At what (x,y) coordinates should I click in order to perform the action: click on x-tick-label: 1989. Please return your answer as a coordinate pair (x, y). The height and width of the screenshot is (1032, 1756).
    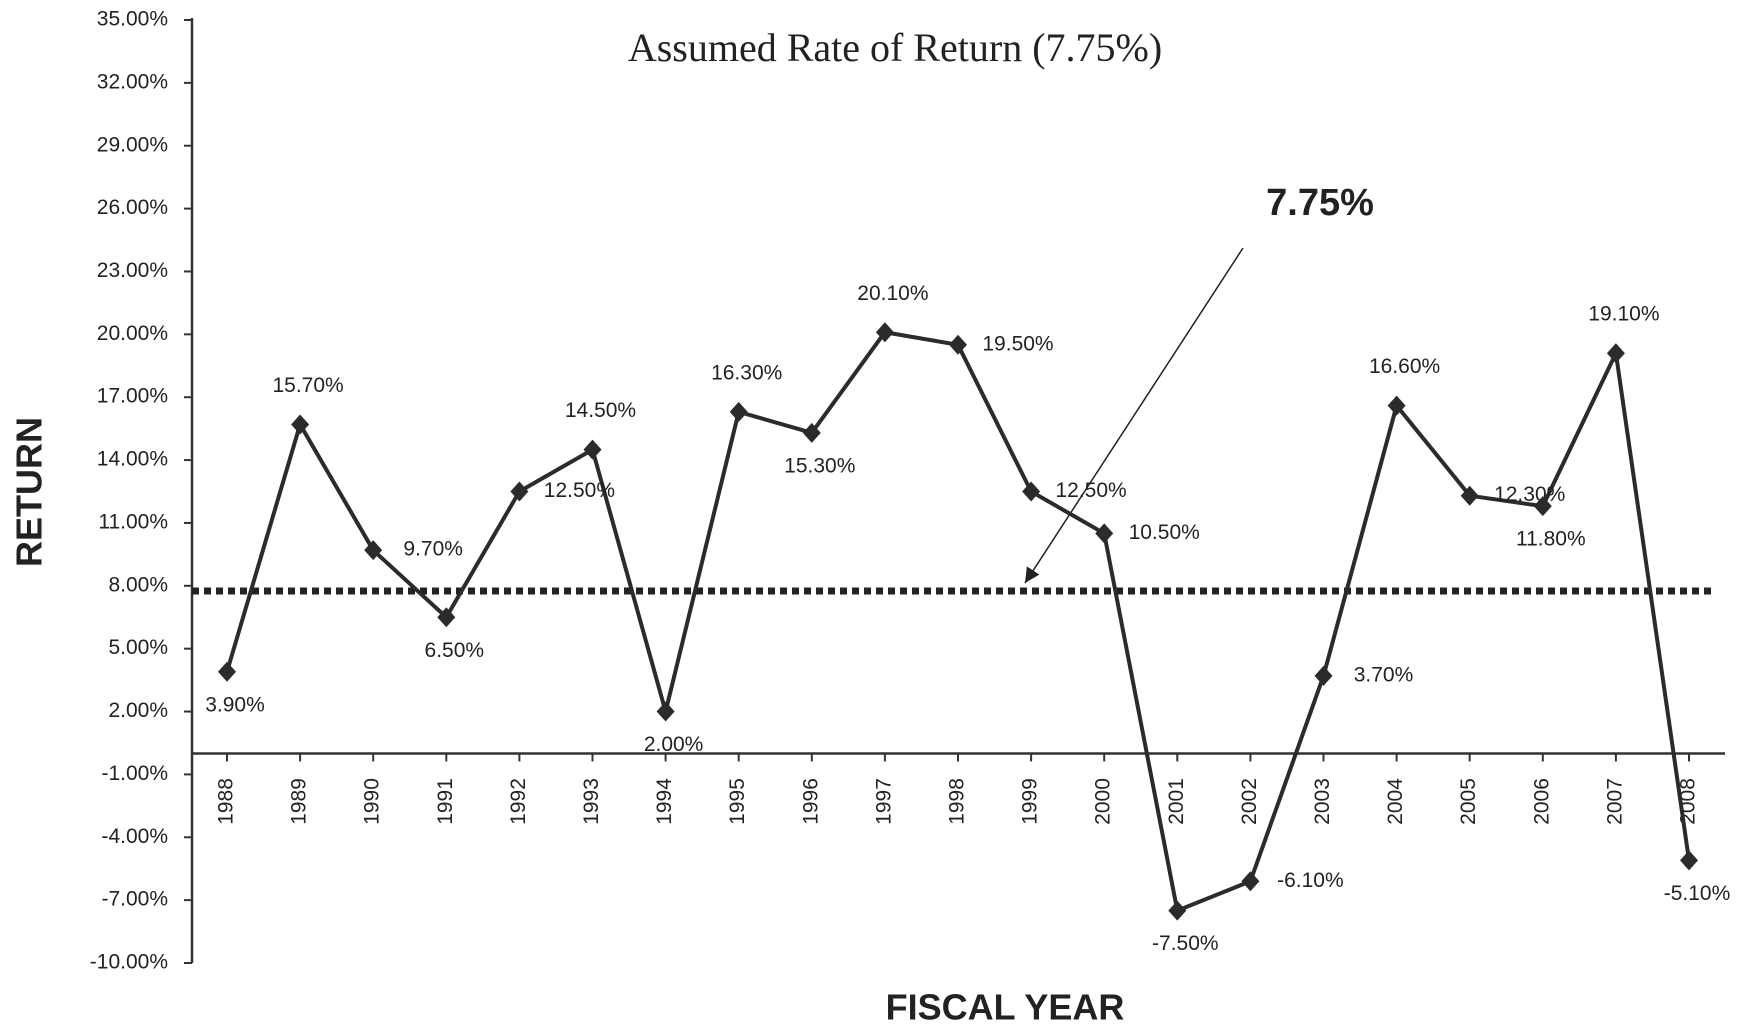
    Looking at the image, I should click on (299, 801).